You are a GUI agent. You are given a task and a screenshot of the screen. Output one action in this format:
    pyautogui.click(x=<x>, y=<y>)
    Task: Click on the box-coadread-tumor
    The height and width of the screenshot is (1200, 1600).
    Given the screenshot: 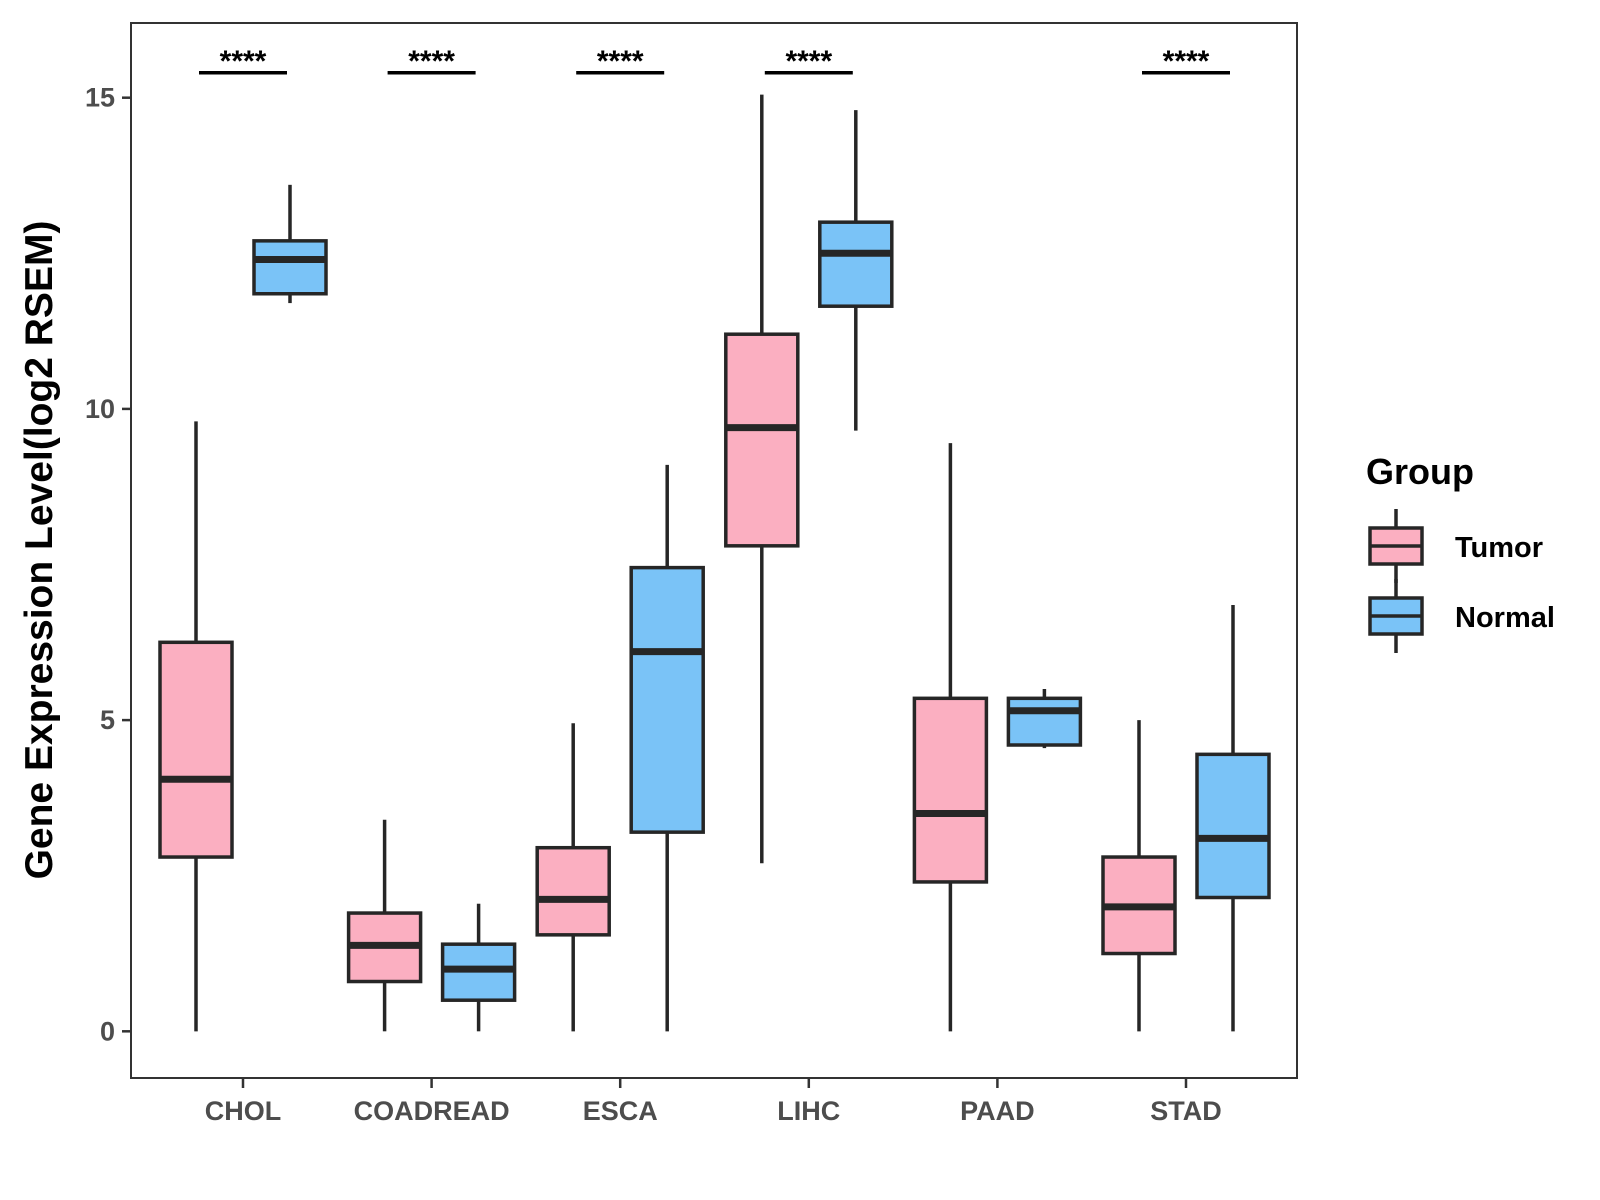 What is the action you would take?
    pyautogui.click(x=384, y=925)
    